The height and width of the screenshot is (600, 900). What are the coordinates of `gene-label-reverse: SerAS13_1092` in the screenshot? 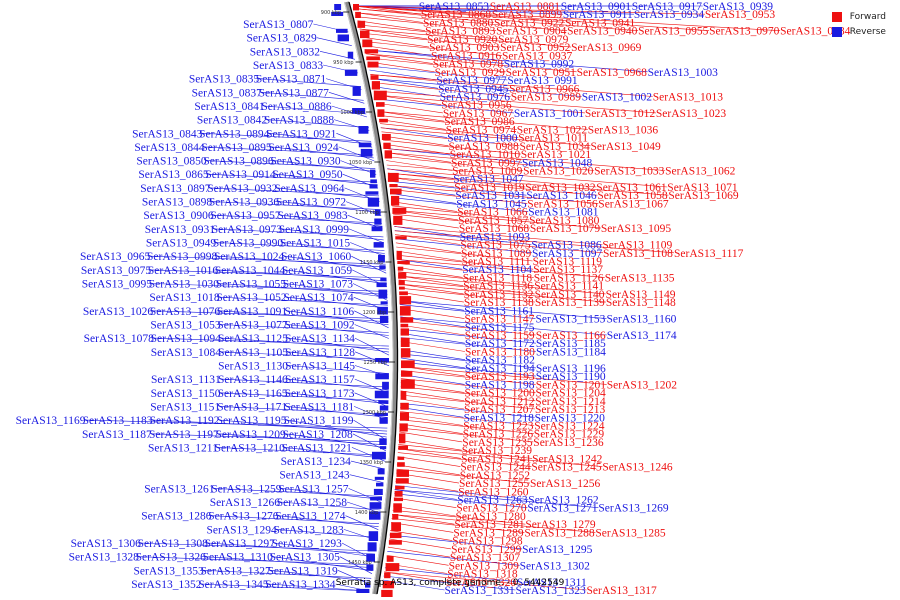 It's located at (319, 326).